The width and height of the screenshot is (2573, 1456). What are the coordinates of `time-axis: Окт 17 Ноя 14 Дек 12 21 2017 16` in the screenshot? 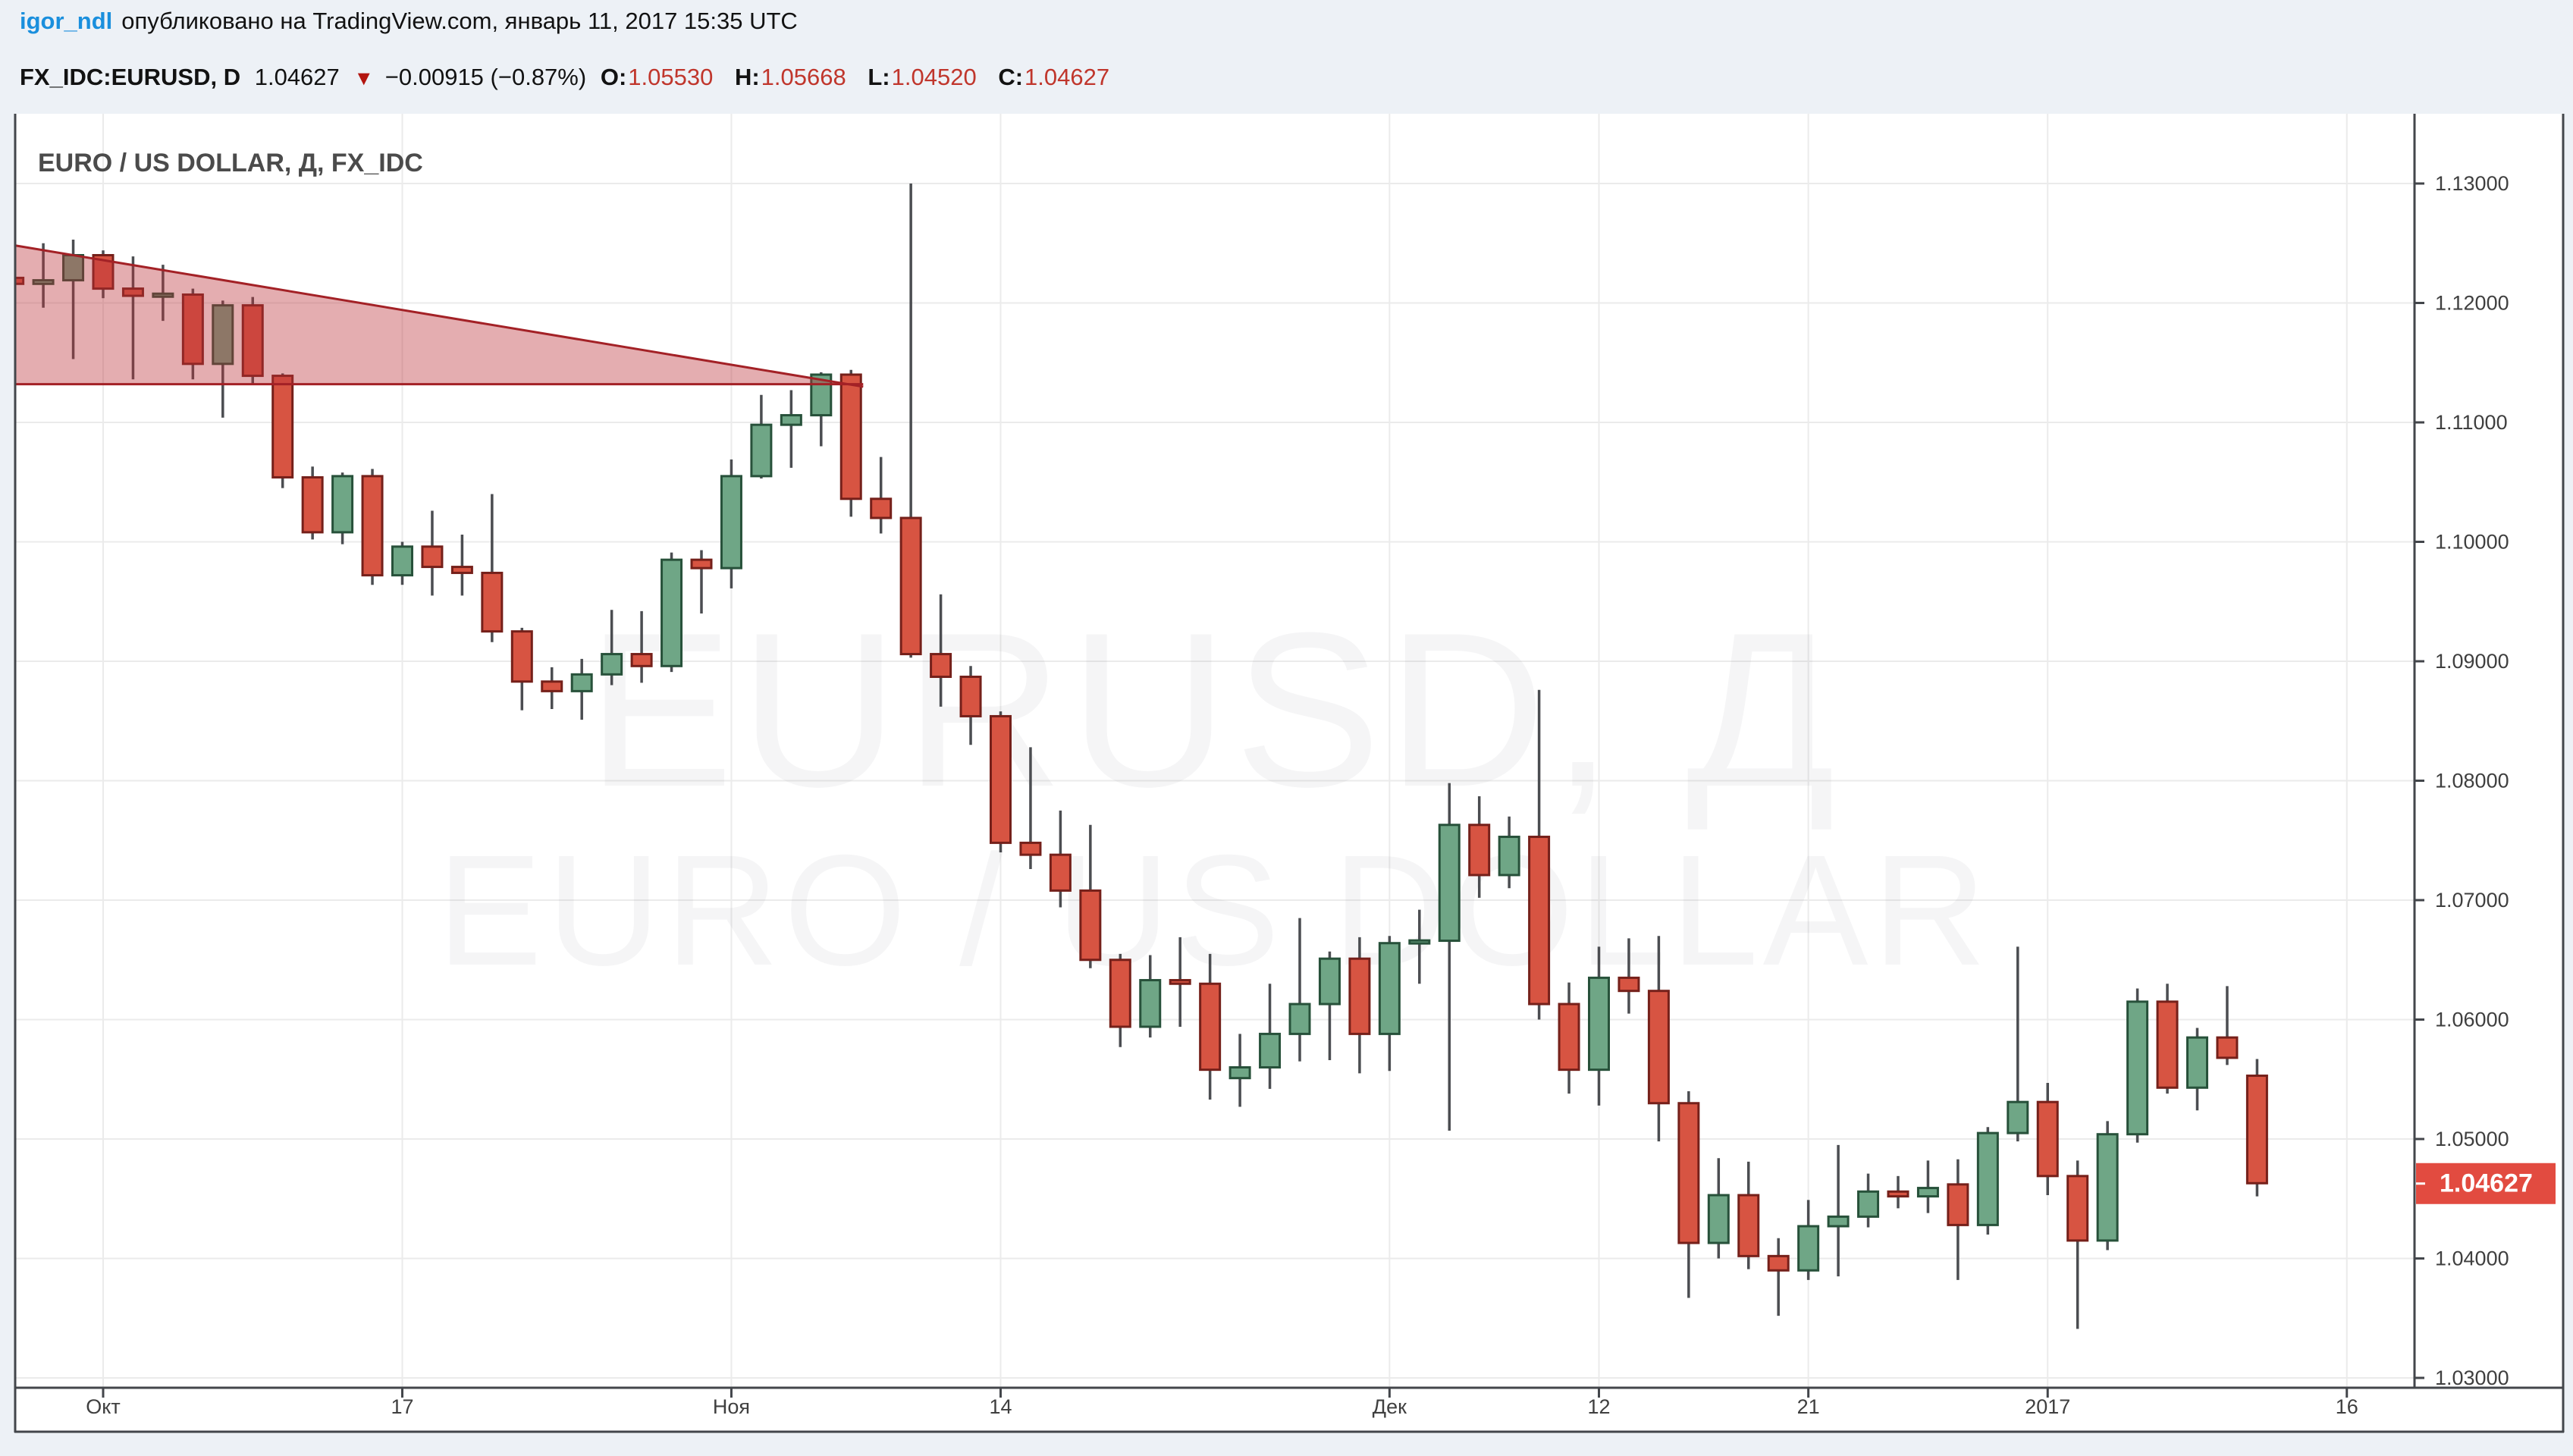 It's located at (1222, 1402).